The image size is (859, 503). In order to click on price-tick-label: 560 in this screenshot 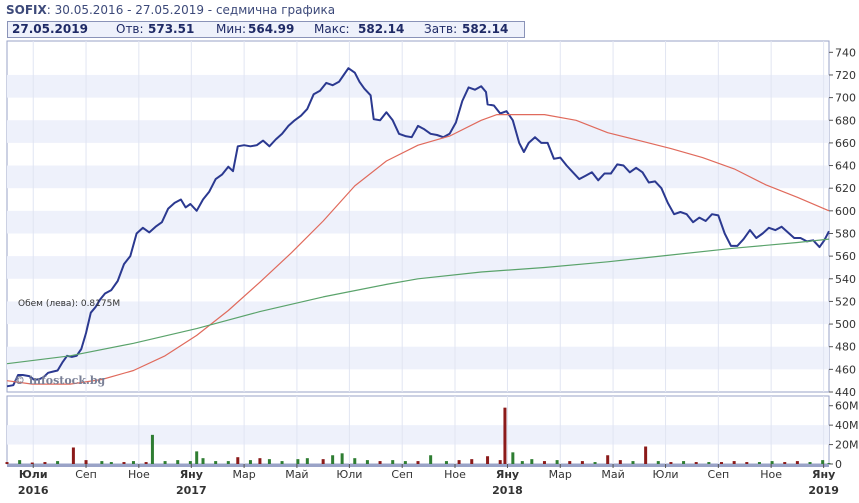, I will do `click(845, 256)`.